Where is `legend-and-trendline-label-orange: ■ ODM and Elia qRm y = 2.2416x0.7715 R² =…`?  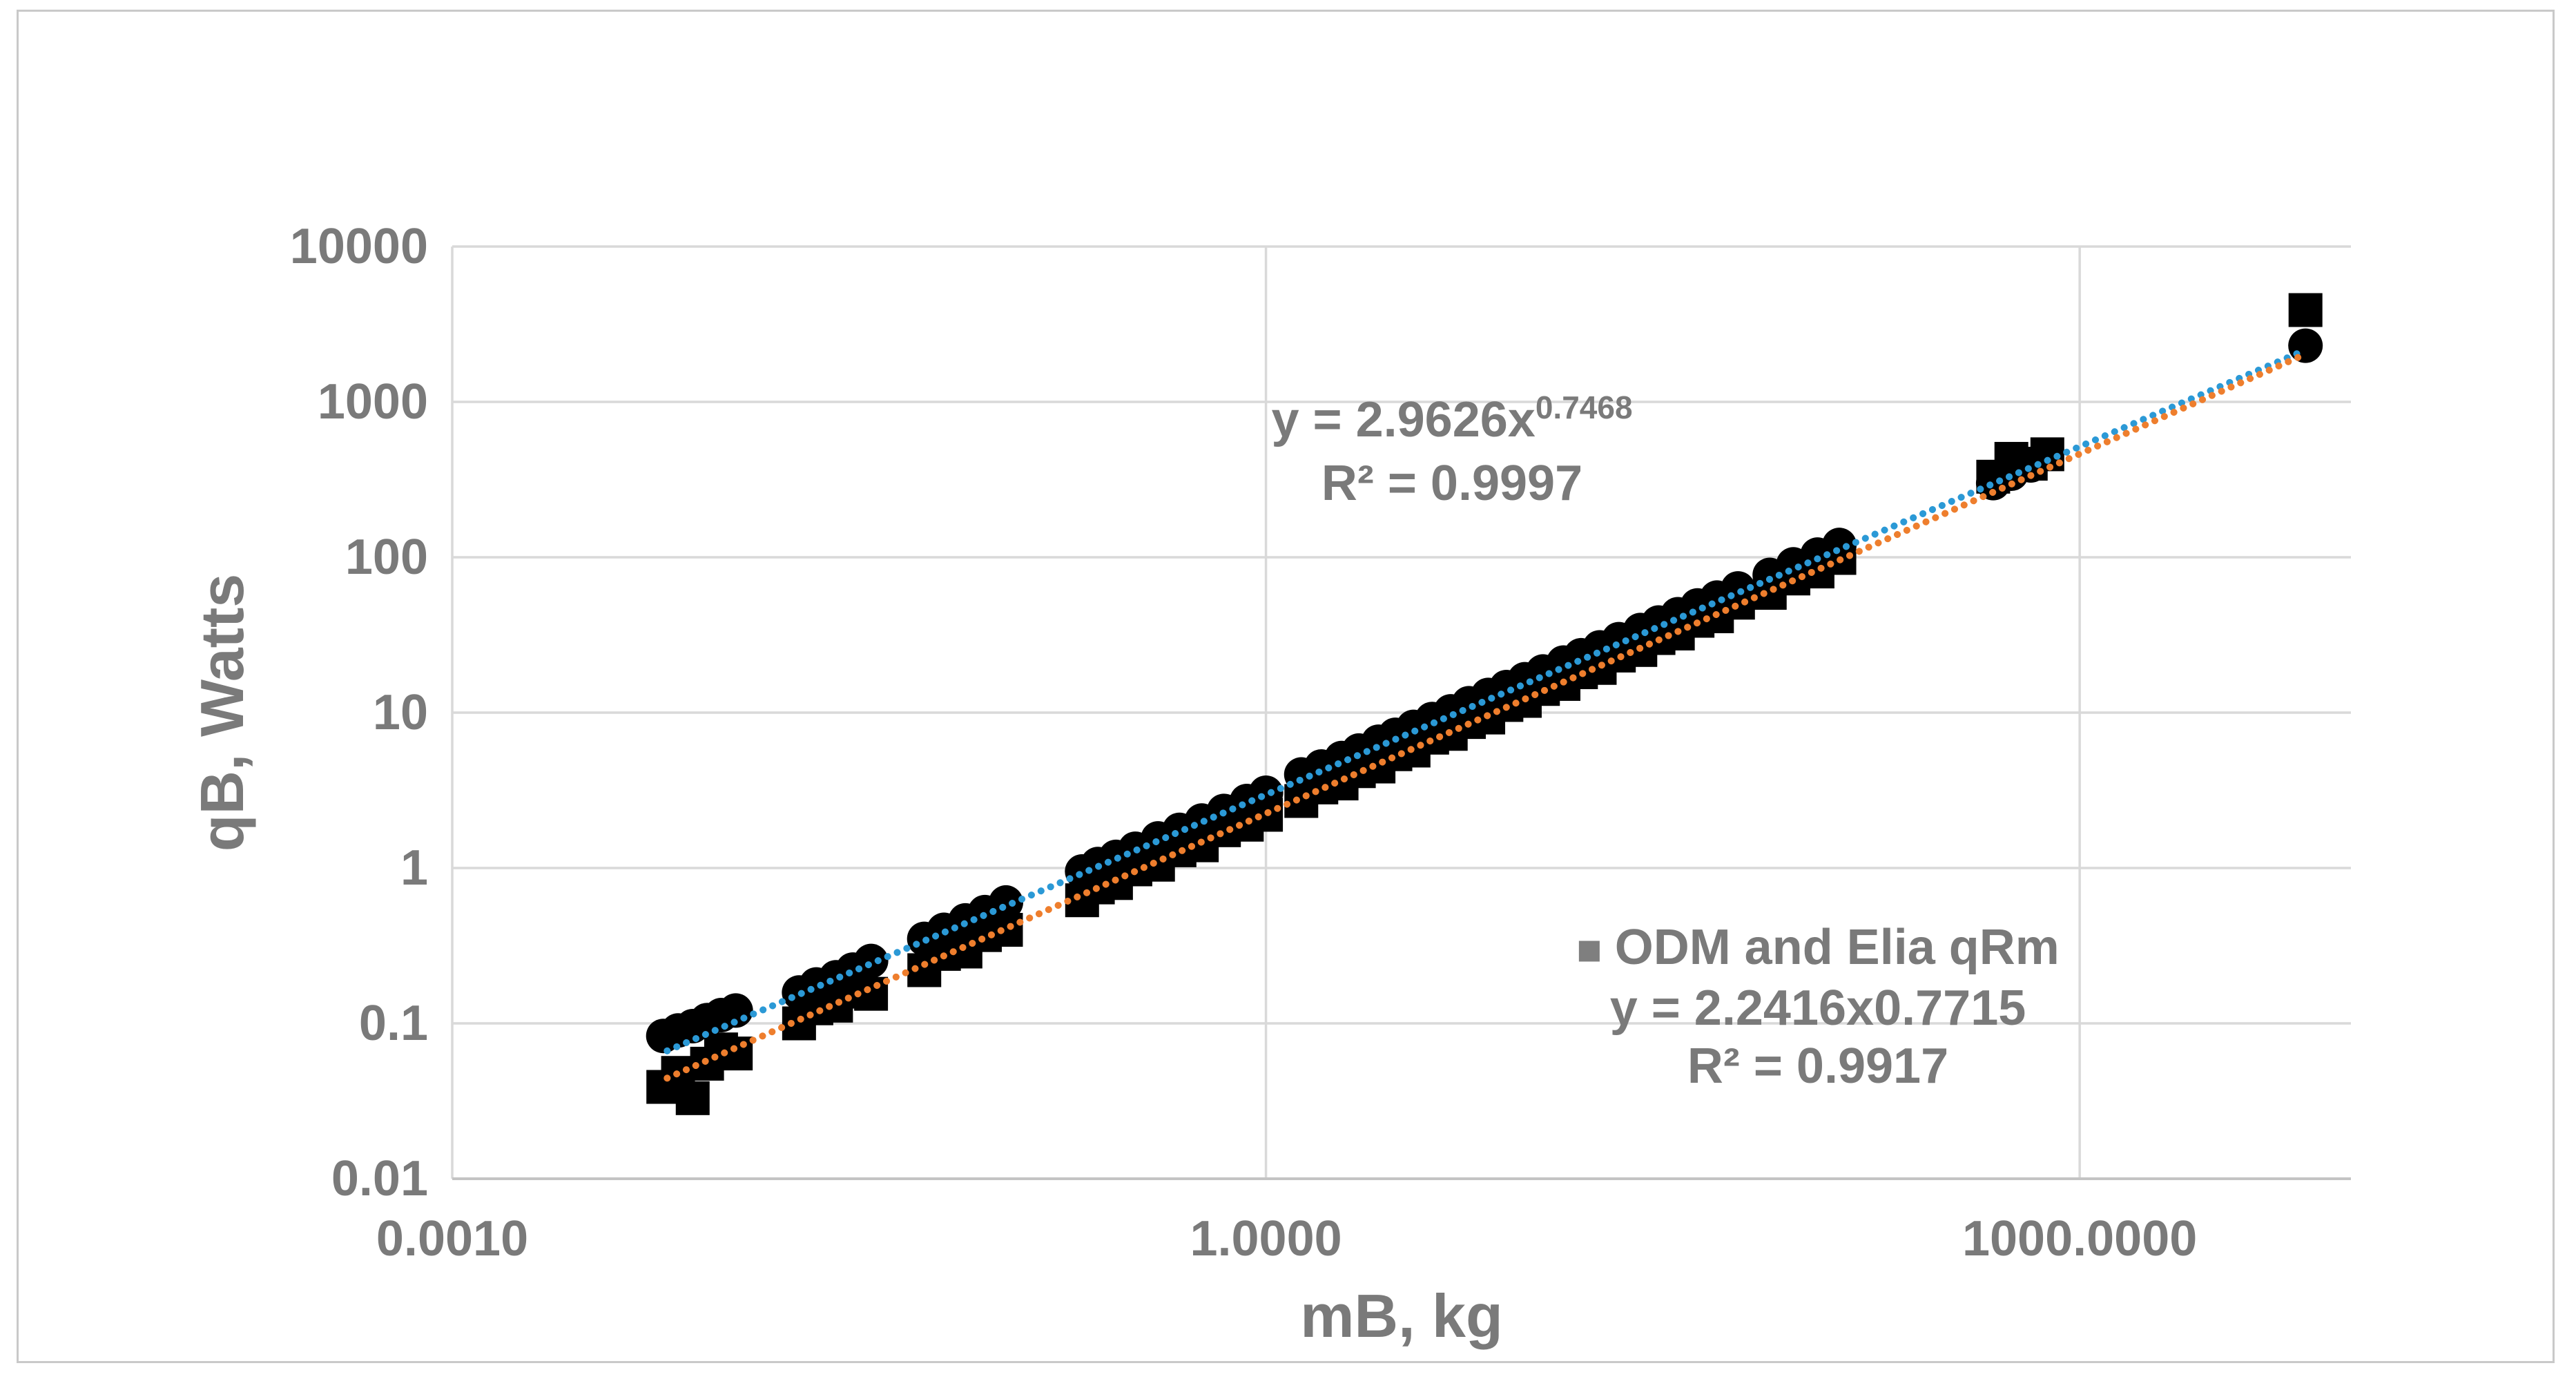 legend-and-trendline-label-orange: ■ ODM and Elia qRm y = 2.2416x0.7715 R² =… is located at coordinates (1818, 1006).